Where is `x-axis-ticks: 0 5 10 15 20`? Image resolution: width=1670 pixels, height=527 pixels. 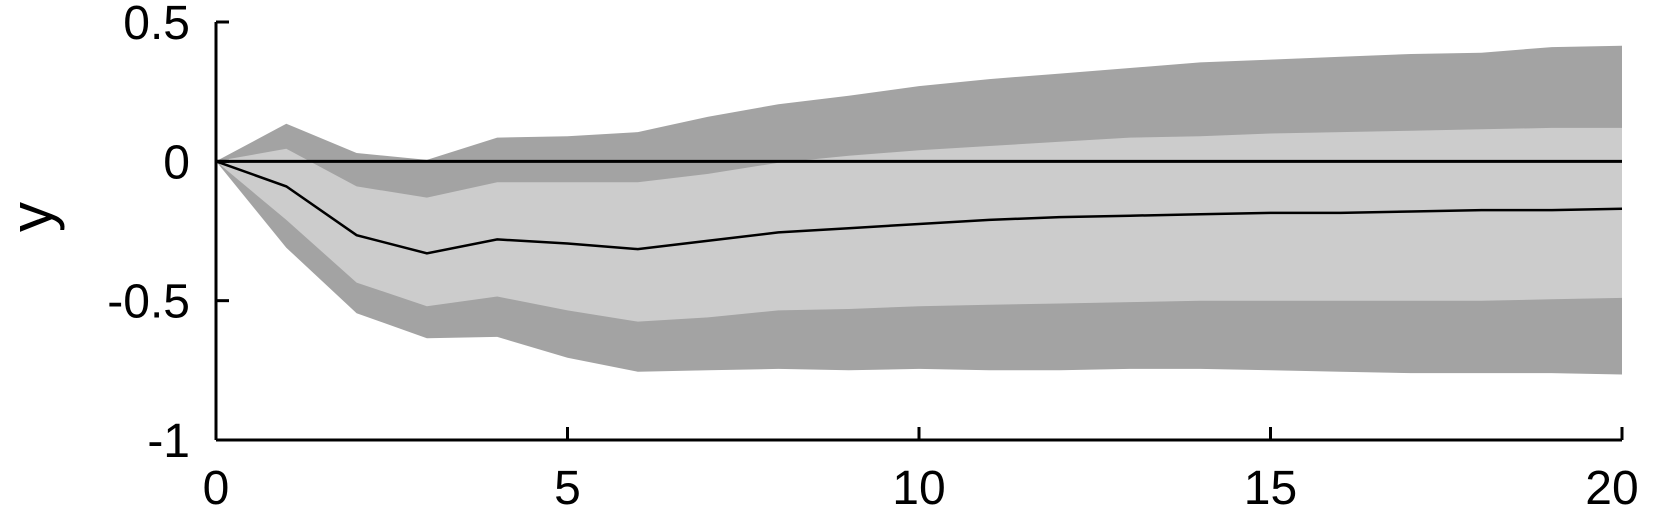 x-axis-ticks: 0 5 10 15 20 is located at coordinates (921, 471).